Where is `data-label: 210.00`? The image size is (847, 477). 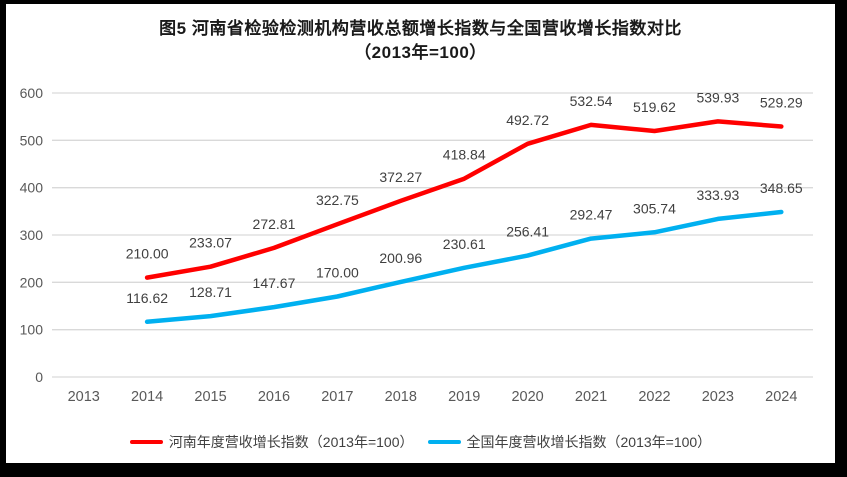
data-label: 210.00 is located at coordinates (147, 254).